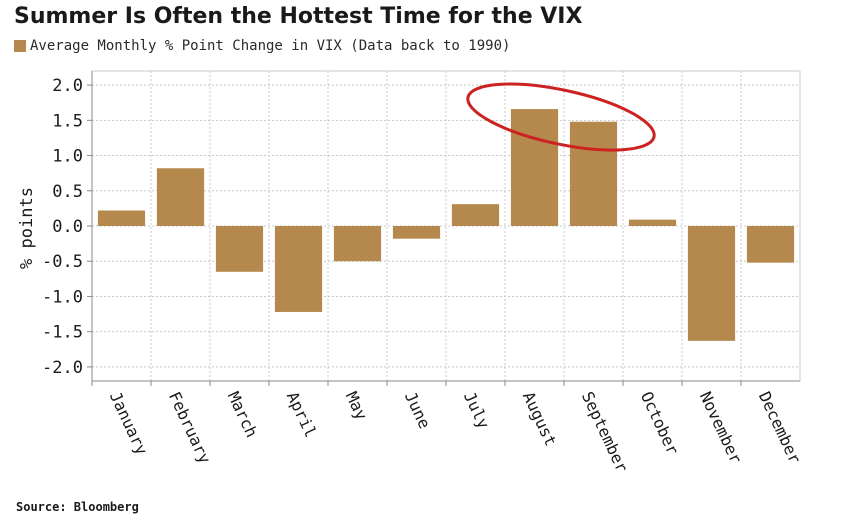 The height and width of the screenshot is (525, 848). What do you see at coordinates (477, 410) in the screenshot?
I see `x-tick-label: July` at bounding box center [477, 410].